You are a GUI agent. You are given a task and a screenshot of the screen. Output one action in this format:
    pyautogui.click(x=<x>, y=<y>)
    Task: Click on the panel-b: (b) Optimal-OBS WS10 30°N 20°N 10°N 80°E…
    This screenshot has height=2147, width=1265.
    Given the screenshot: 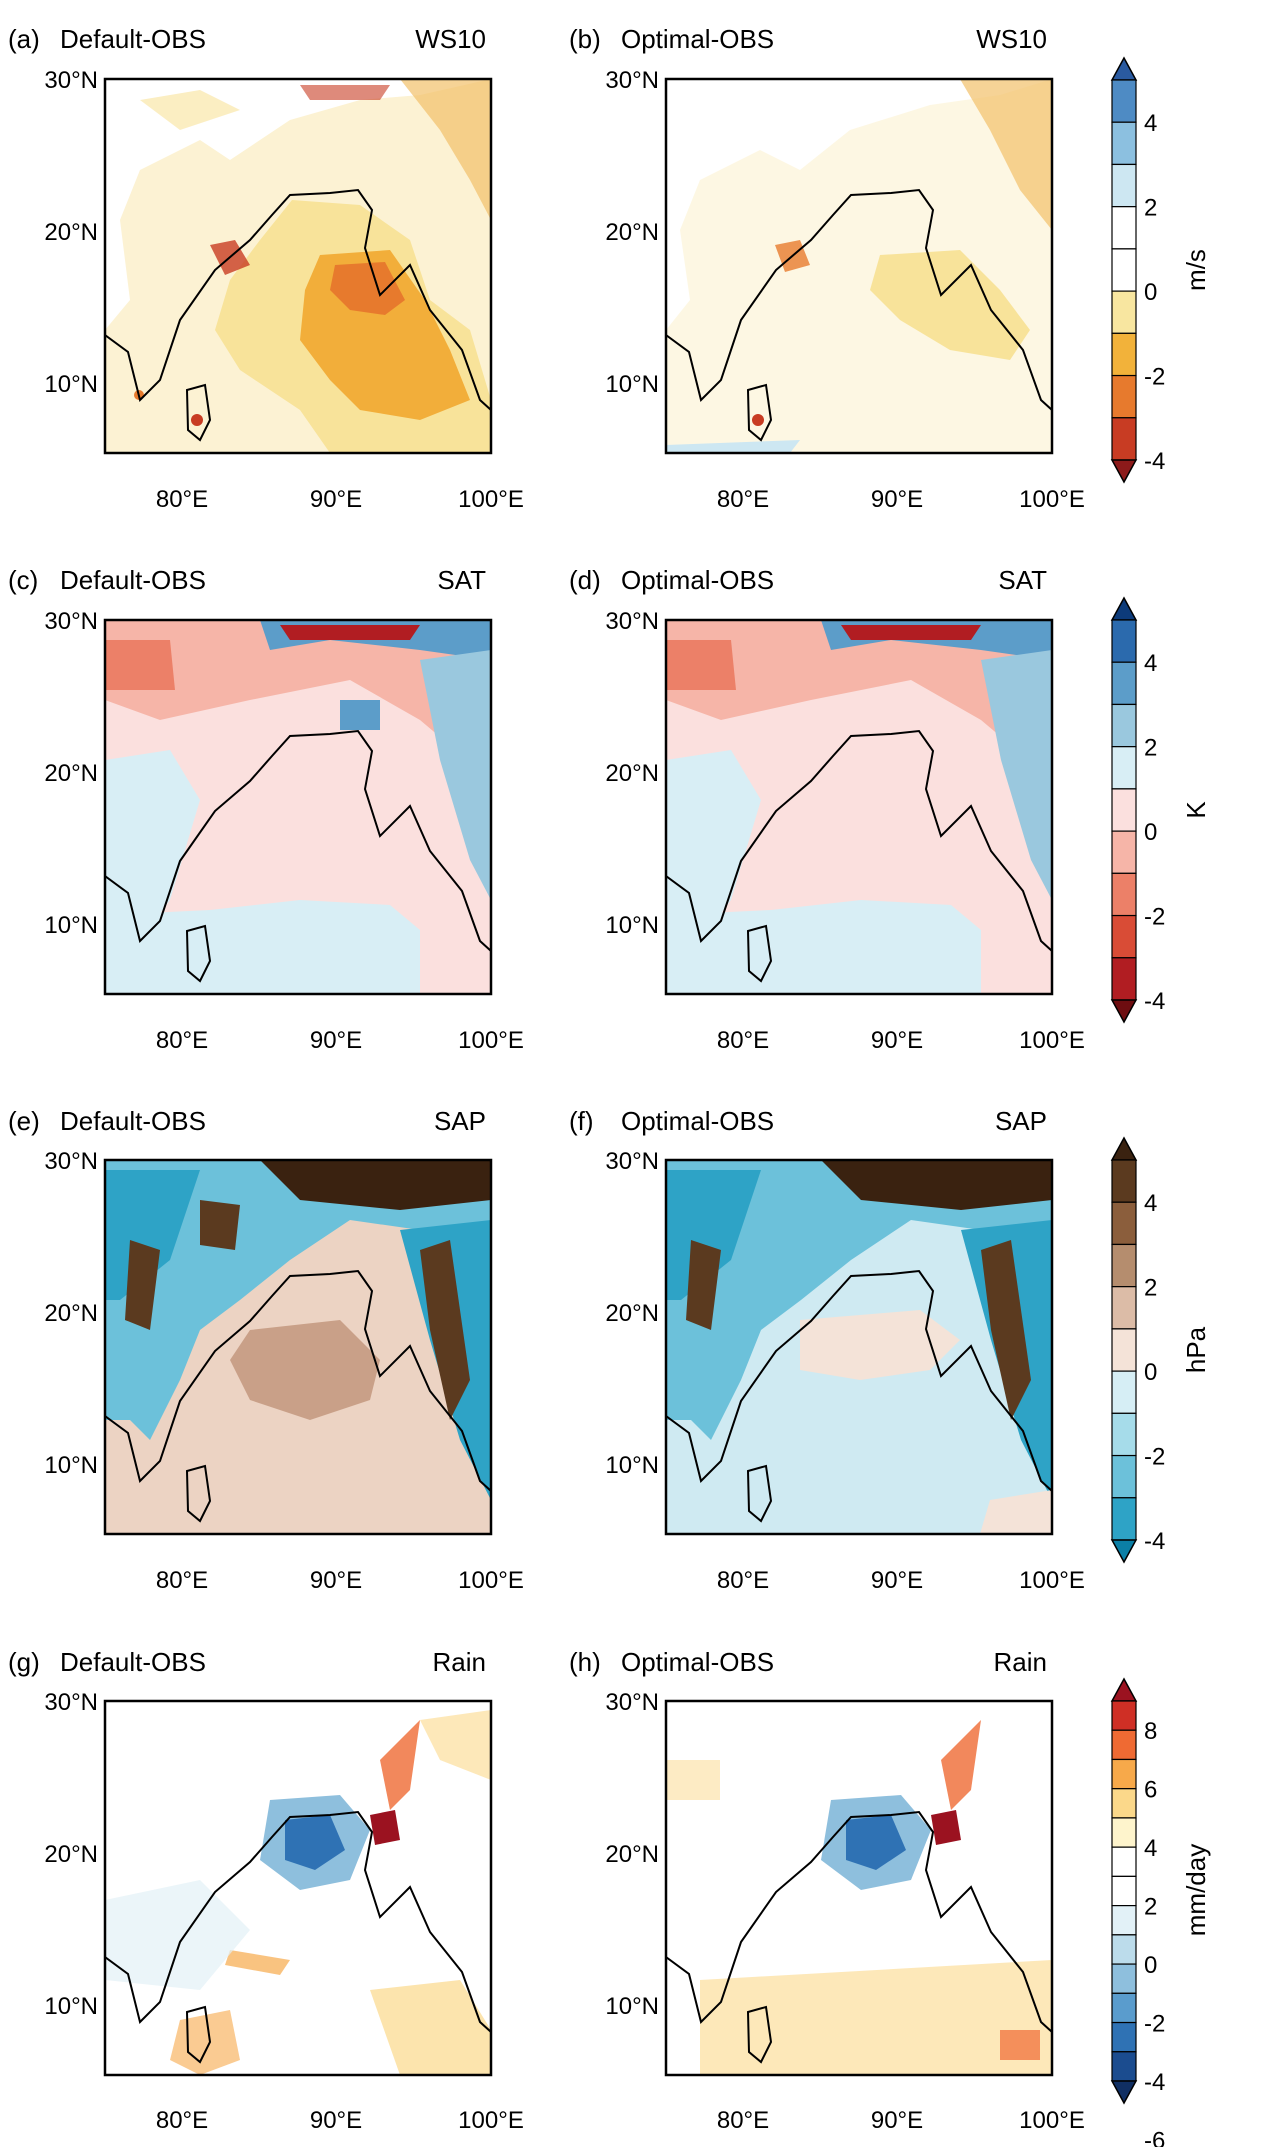 What is the action you would take?
    pyautogui.click(x=827, y=268)
    